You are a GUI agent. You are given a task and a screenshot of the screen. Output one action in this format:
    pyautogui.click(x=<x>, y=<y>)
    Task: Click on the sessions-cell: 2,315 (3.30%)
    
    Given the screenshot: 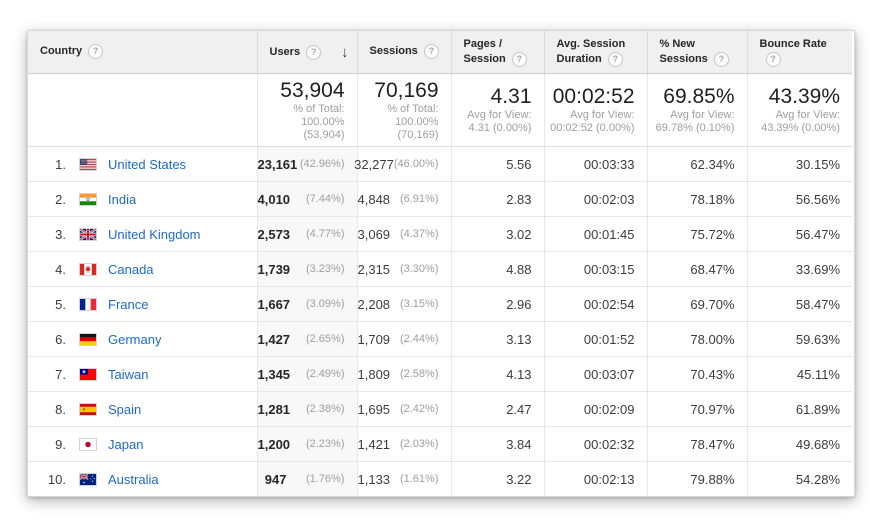 What is the action you would take?
    pyautogui.click(x=403, y=269)
    